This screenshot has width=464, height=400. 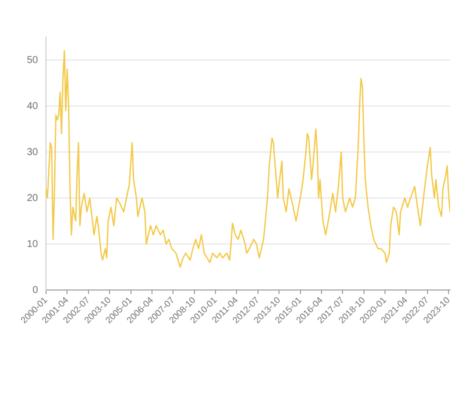 What do you see at coordinates (32, 106) in the screenshot?
I see `y-tick-label: 40` at bounding box center [32, 106].